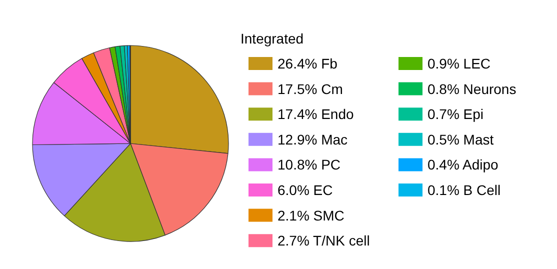 The width and height of the screenshot is (557, 269). I want to click on legend-label: 17.5% Cm, so click(310, 88).